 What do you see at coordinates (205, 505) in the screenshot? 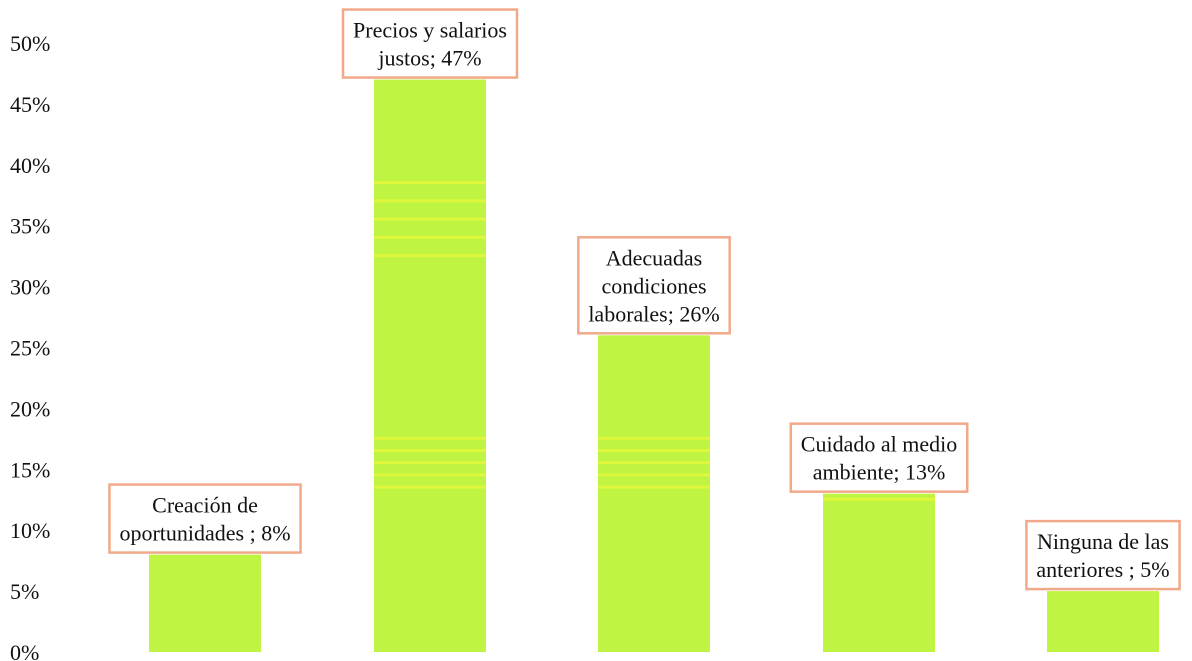
I see `data-label-text: Creación de` at bounding box center [205, 505].